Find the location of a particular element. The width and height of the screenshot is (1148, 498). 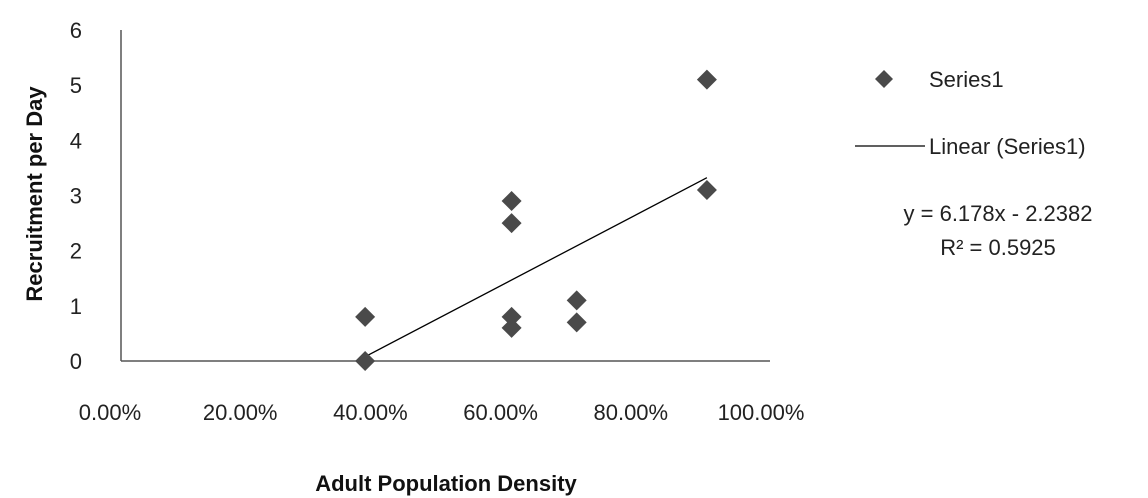

y-tick-label: 1 is located at coordinates (76, 306).